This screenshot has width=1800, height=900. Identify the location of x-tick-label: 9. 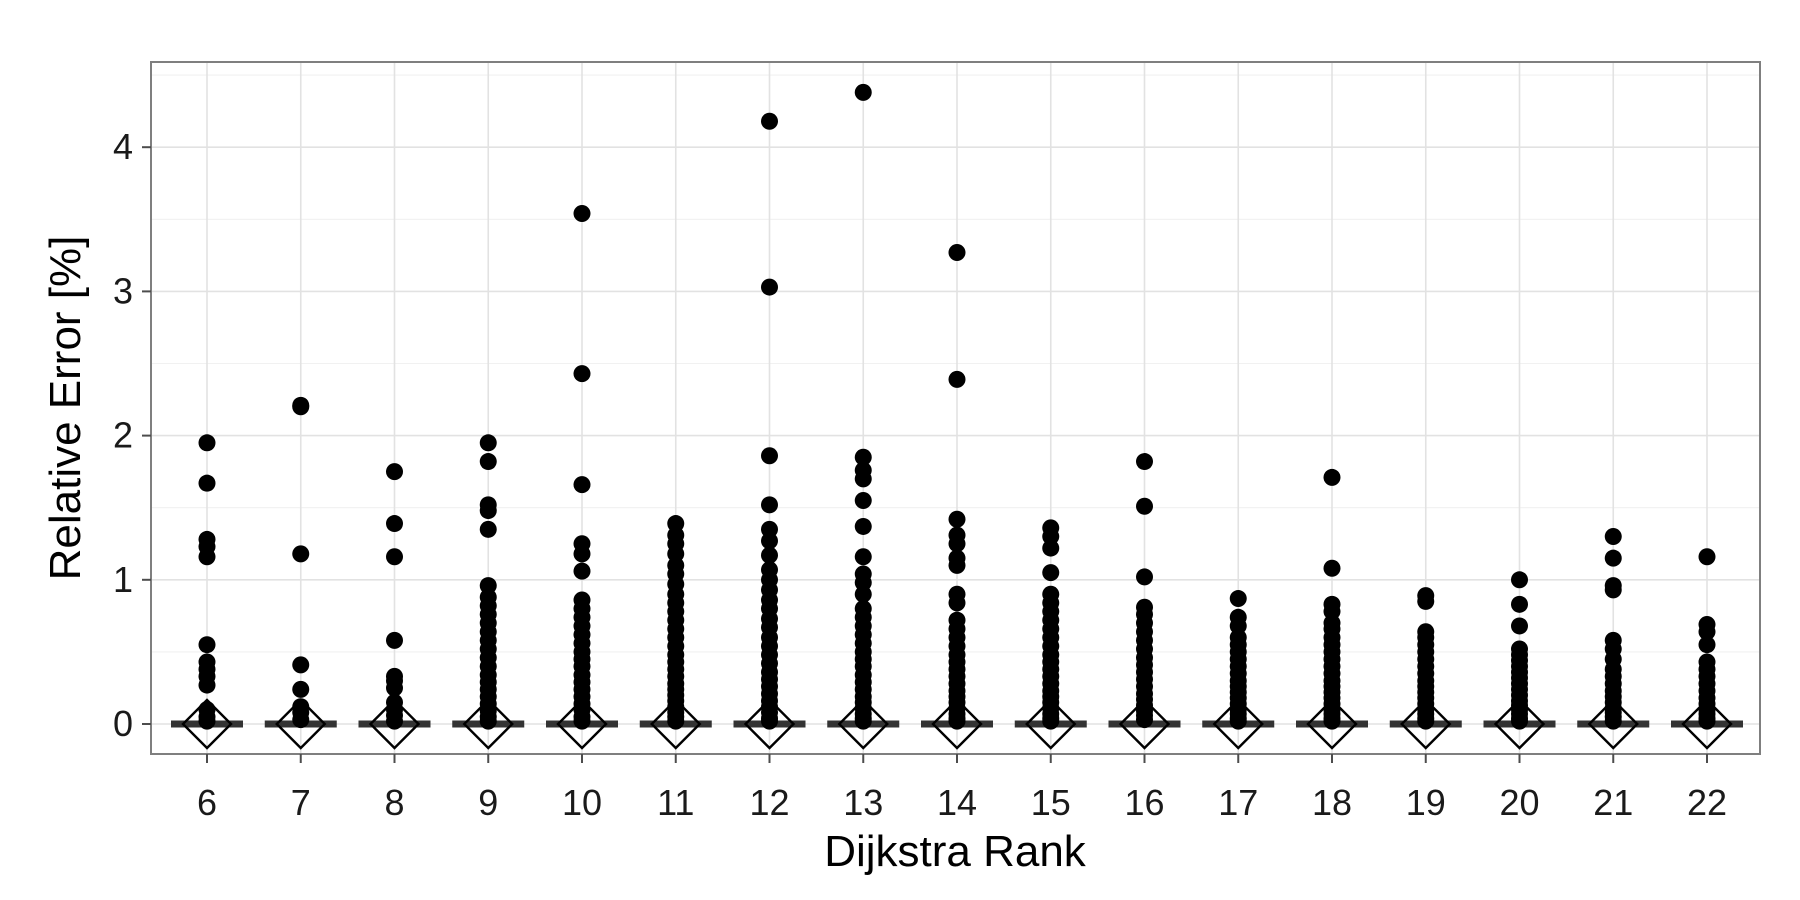
(488, 802).